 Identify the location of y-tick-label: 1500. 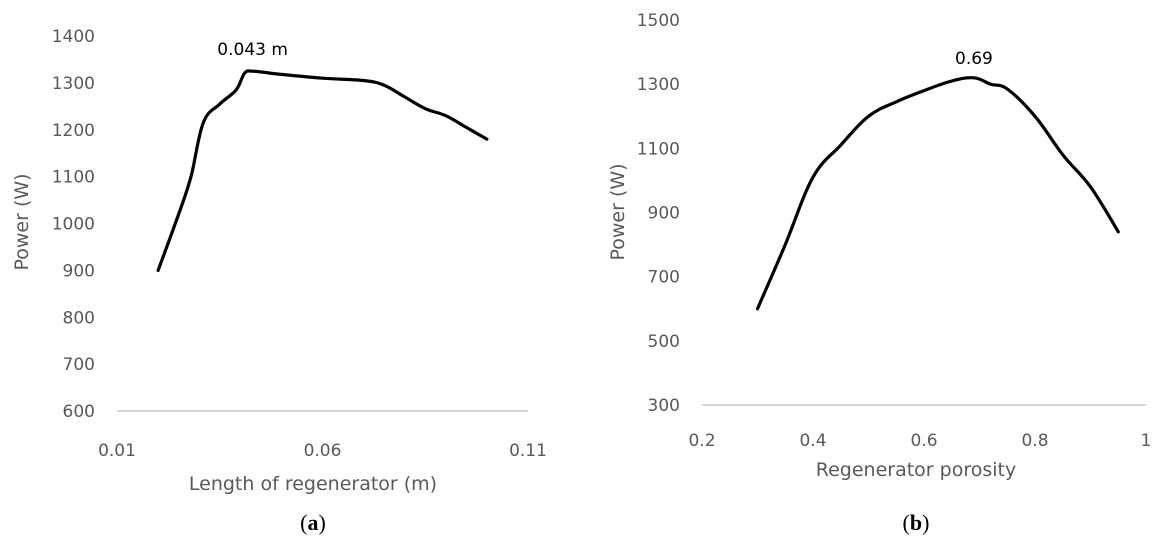
(658, 21).